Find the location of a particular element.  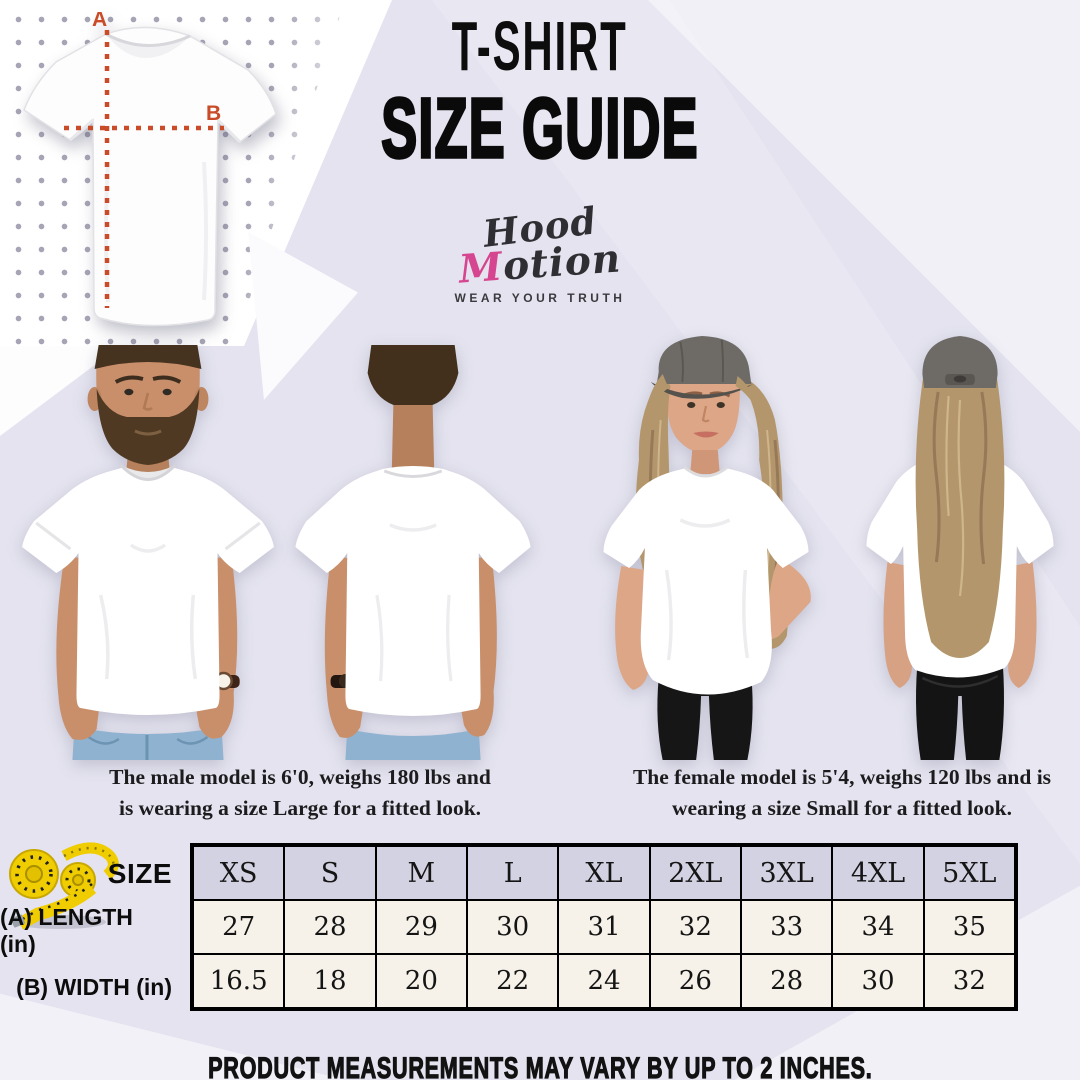

length-value: 35 is located at coordinates (969, 927).